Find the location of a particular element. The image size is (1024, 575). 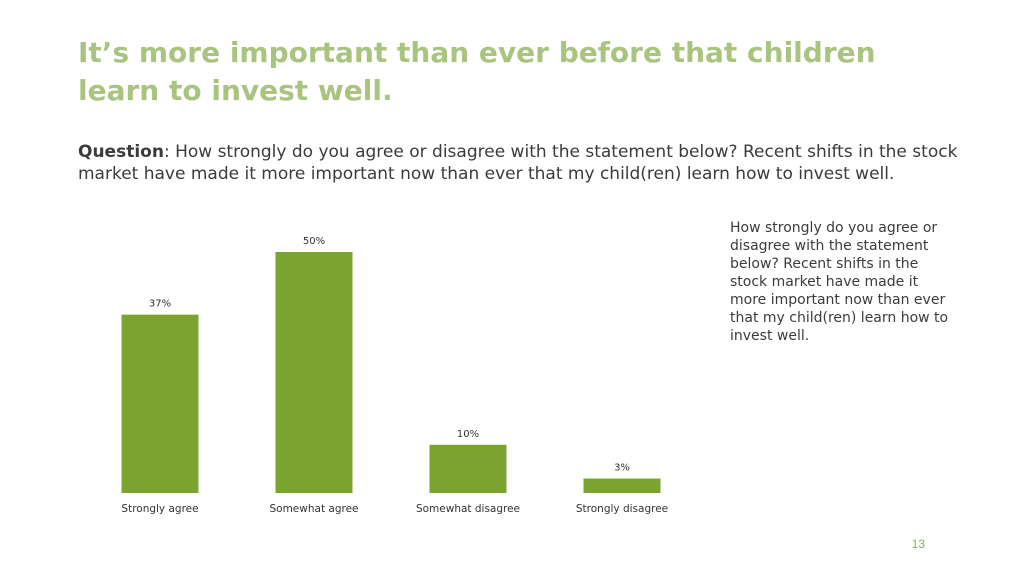

data-label-somewhat-agree: 50% is located at coordinates (314, 241).